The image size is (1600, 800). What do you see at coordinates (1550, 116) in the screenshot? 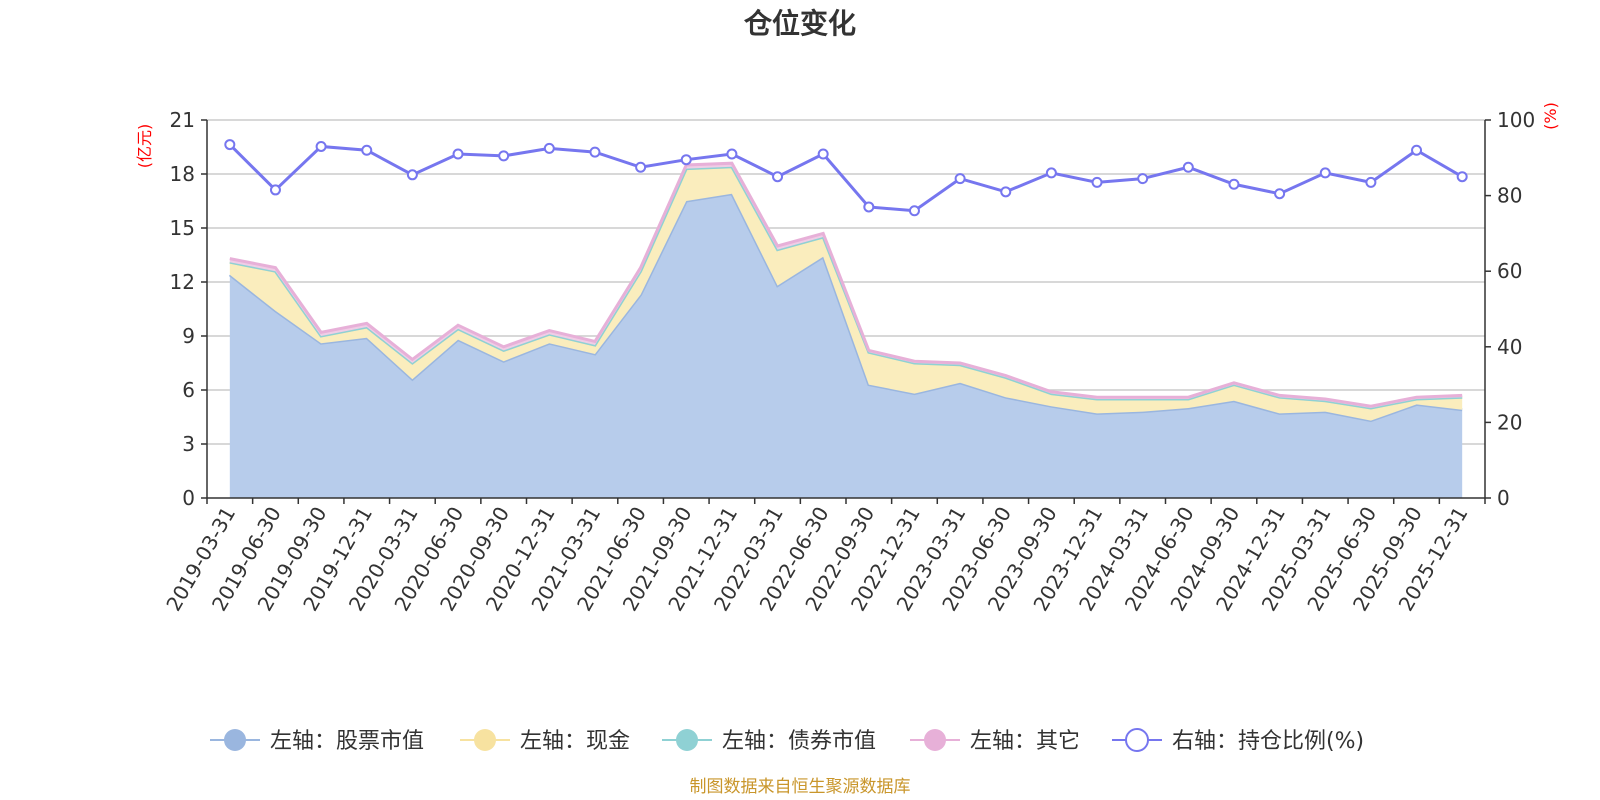
I see `right-axis-unit: (%)` at bounding box center [1550, 116].